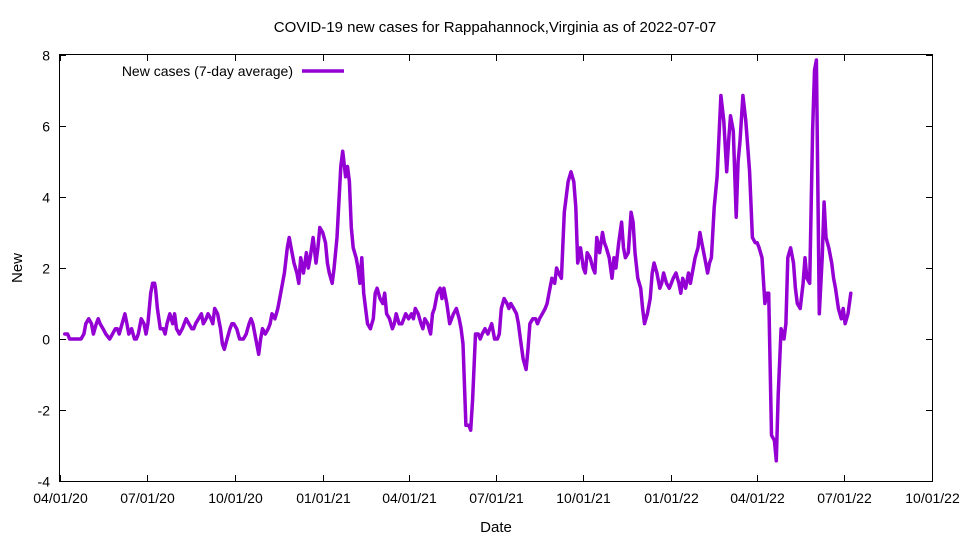  Describe the element at coordinates (46, 127) in the screenshot. I see `y-tick-label: 6` at that location.